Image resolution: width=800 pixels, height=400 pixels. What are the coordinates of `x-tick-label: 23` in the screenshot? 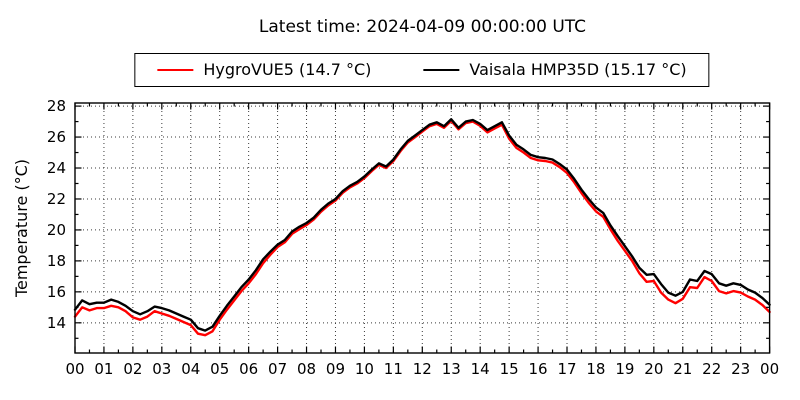 It's located at (740, 369).